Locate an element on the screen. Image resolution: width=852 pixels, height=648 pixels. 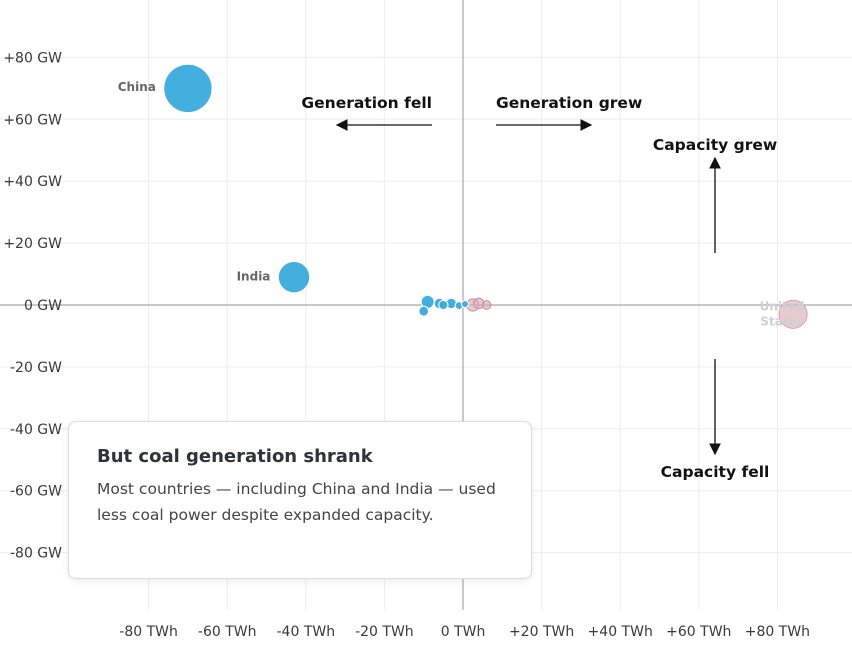
y-tick-label: -40 GW is located at coordinates (36, 430).